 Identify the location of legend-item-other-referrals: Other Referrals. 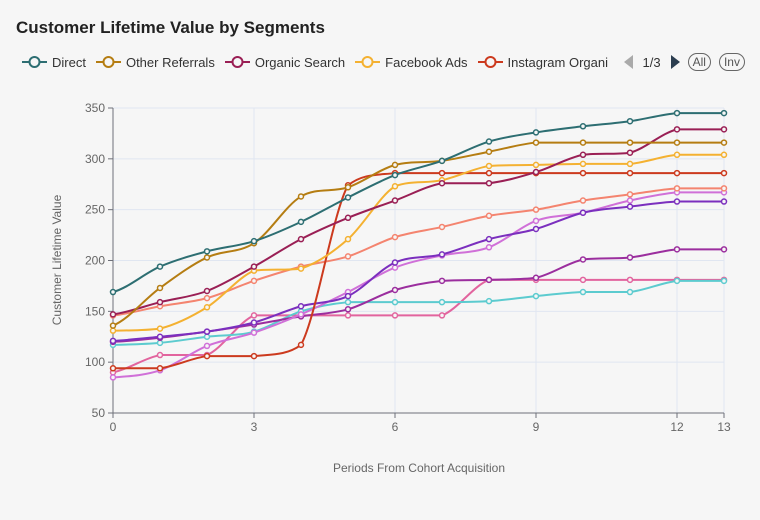
(155, 62).